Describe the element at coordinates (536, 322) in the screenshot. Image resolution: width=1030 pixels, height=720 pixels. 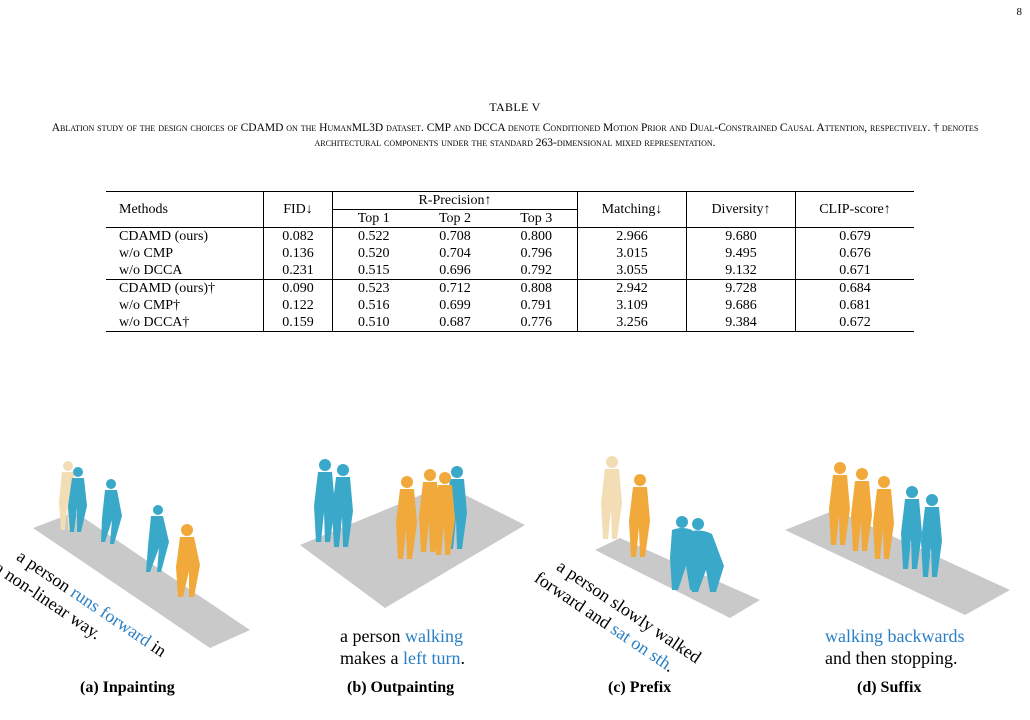
I see `cell-top3: 0.776` at that location.